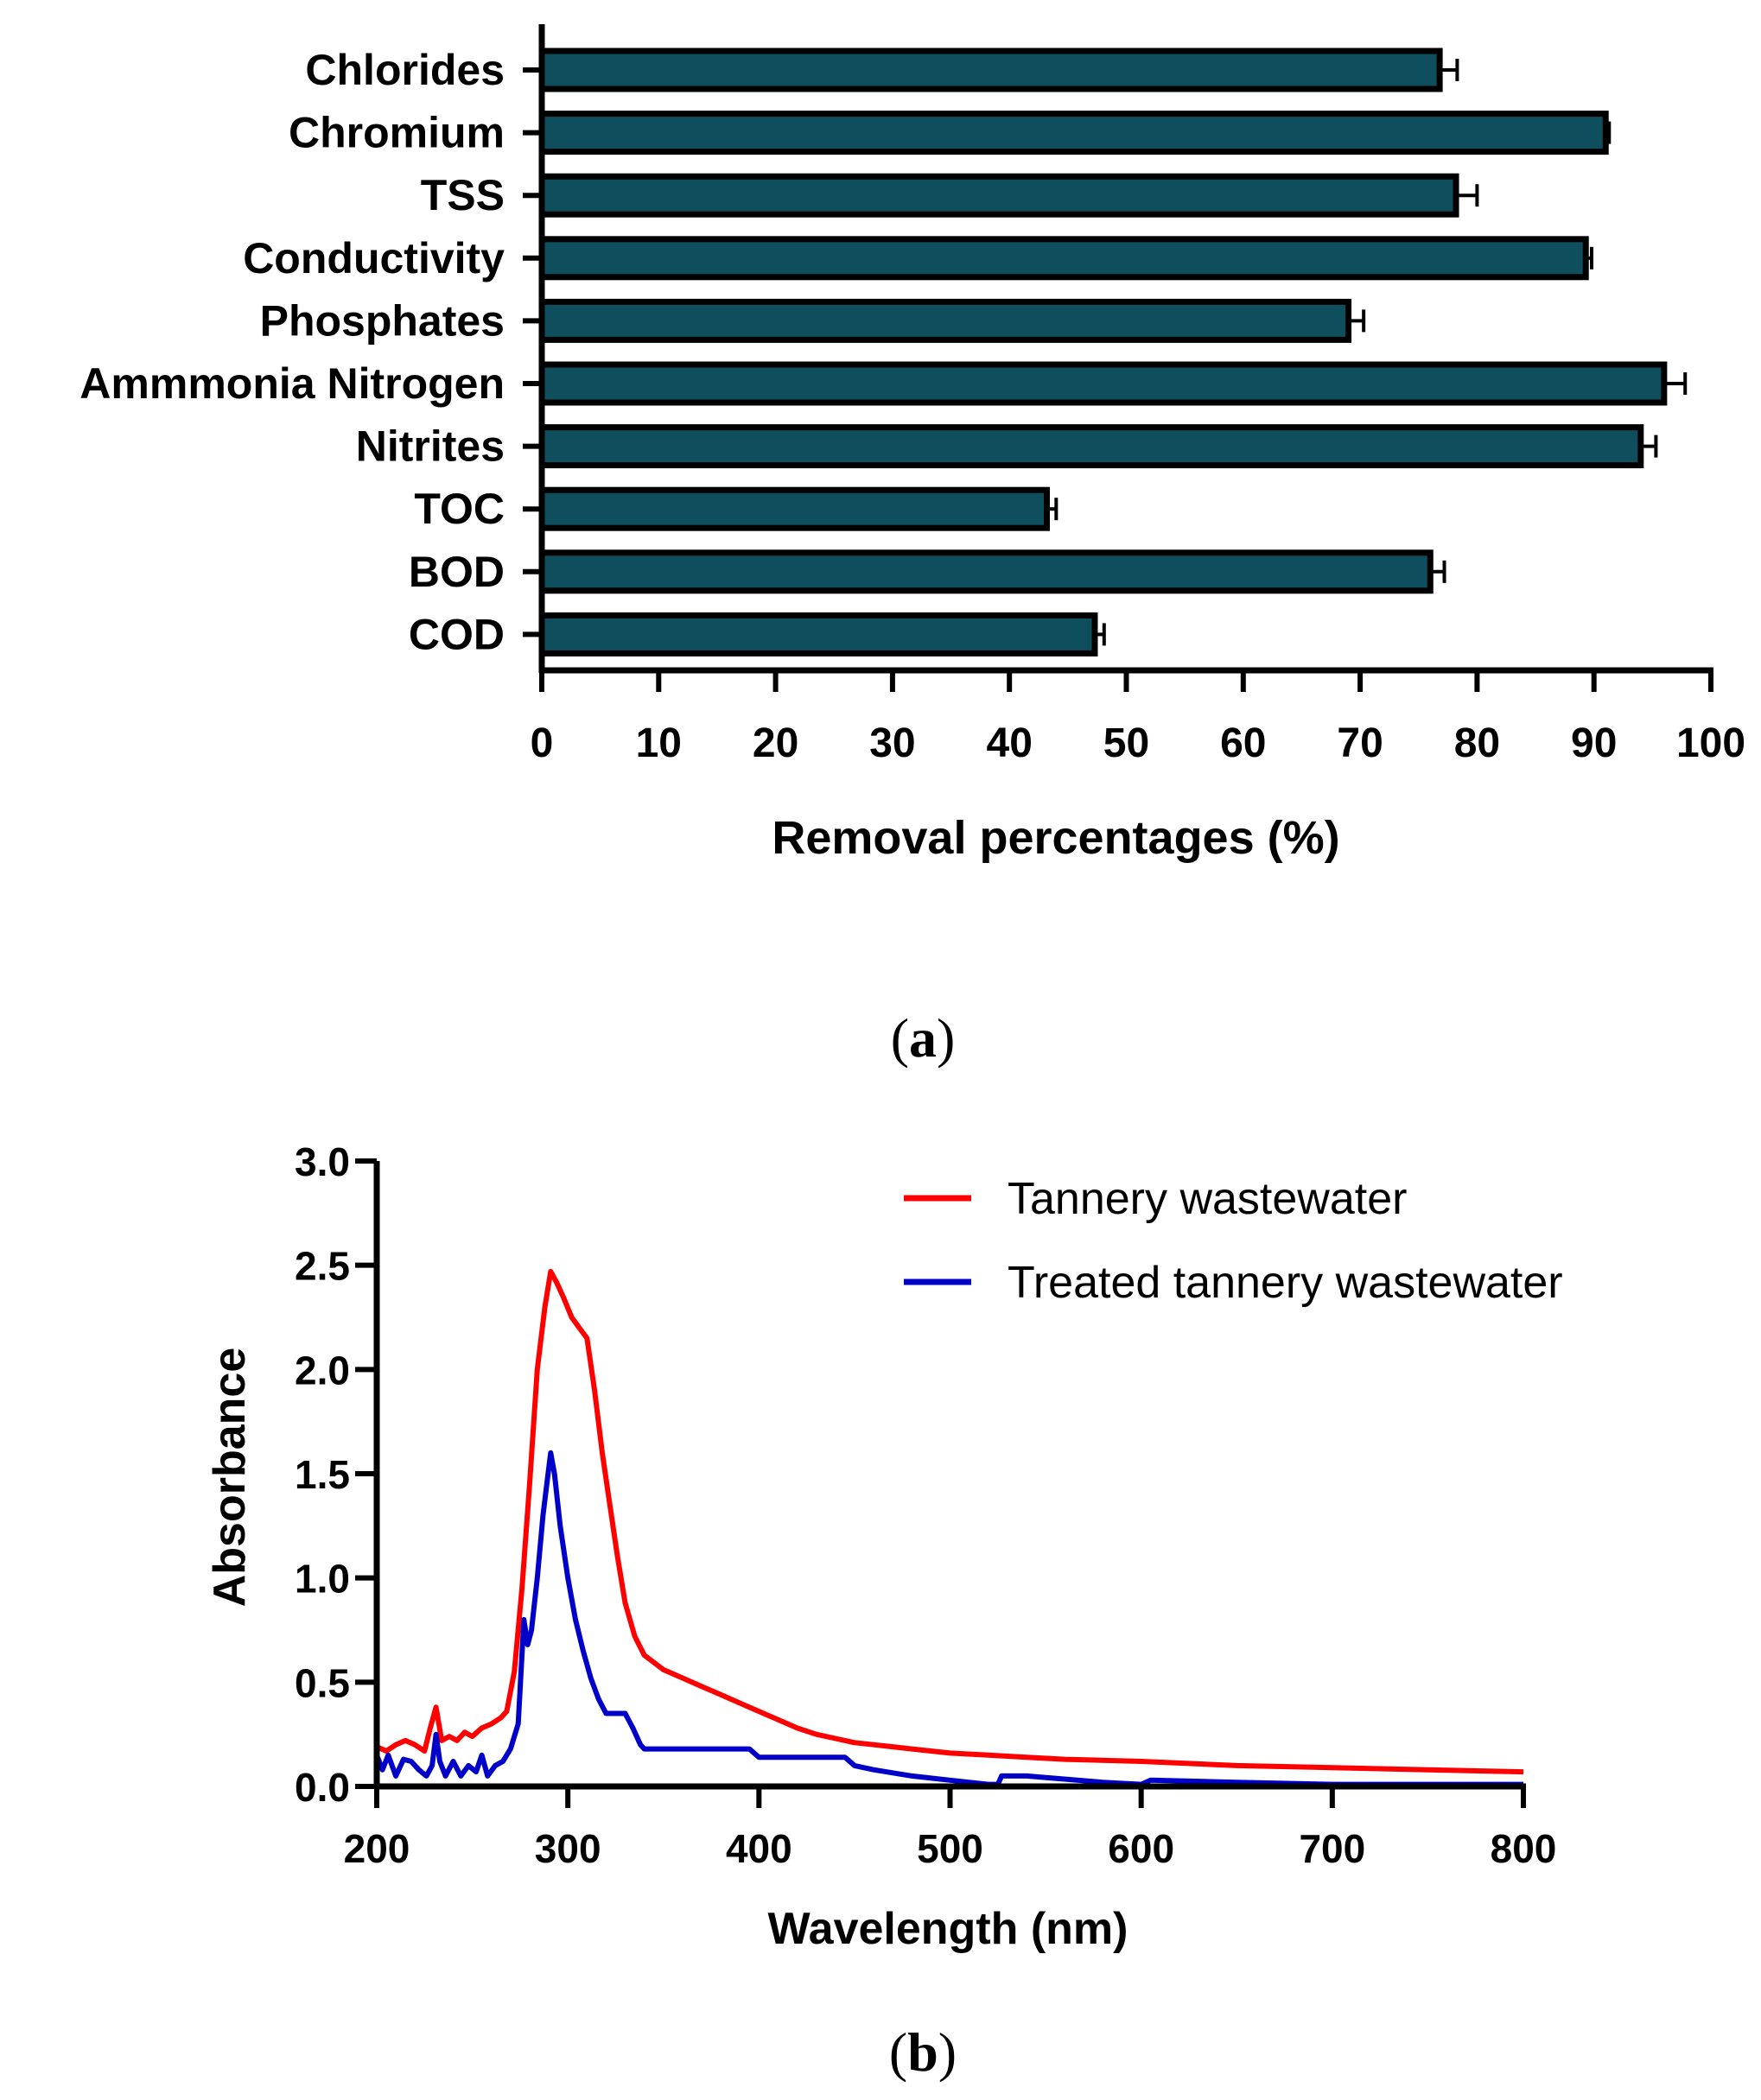 This screenshot has width=1761, height=2100. Describe the element at coordinates (1010, 743) in the screenshot. I see `x-tick-label-40: 40` at that location.